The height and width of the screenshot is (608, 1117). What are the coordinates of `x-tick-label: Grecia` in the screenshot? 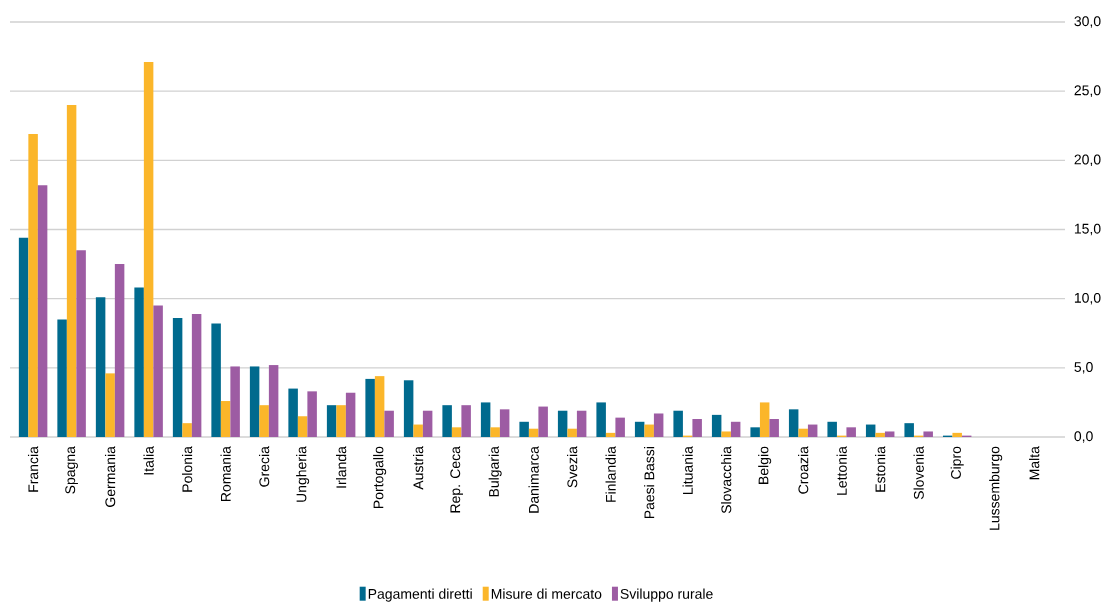 It's located at (264, 466).